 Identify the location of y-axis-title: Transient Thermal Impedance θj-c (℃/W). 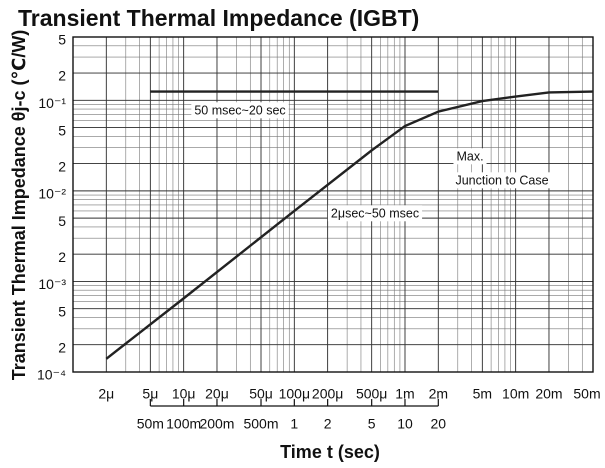
(19, 205).